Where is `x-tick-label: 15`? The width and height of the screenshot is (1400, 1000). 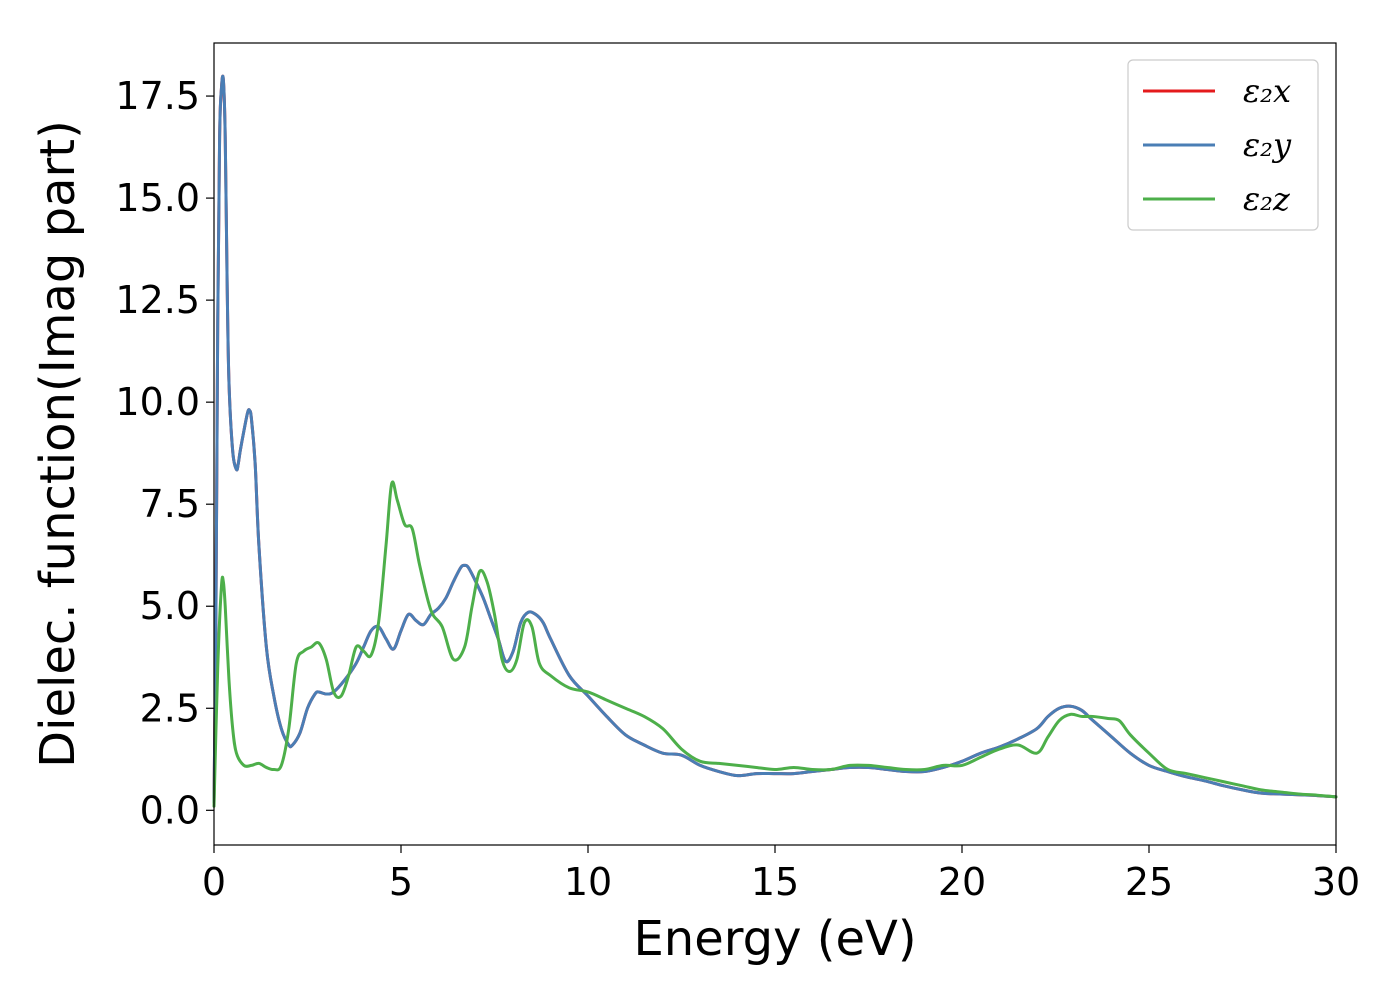
x-tick-label: 15 is located at coordinates (775, 882).